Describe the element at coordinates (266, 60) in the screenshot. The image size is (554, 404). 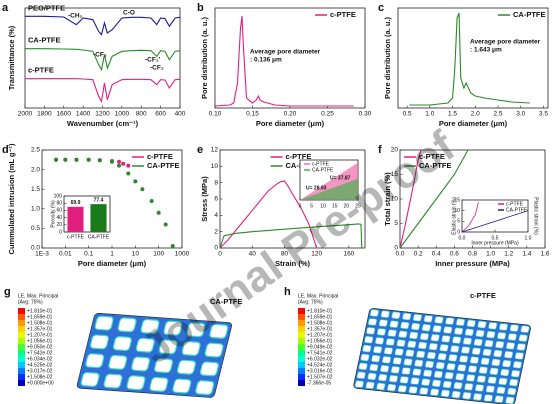
I see `annotation: : 0.136 μm` at that location.